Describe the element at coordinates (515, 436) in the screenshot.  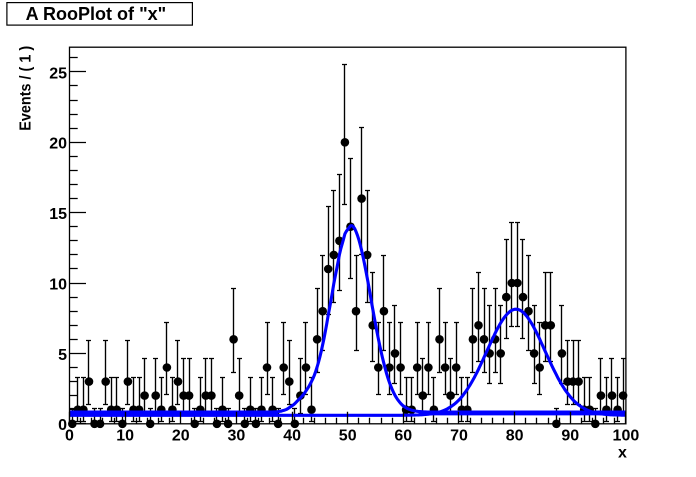
I see `svg-text: 80` at that location.